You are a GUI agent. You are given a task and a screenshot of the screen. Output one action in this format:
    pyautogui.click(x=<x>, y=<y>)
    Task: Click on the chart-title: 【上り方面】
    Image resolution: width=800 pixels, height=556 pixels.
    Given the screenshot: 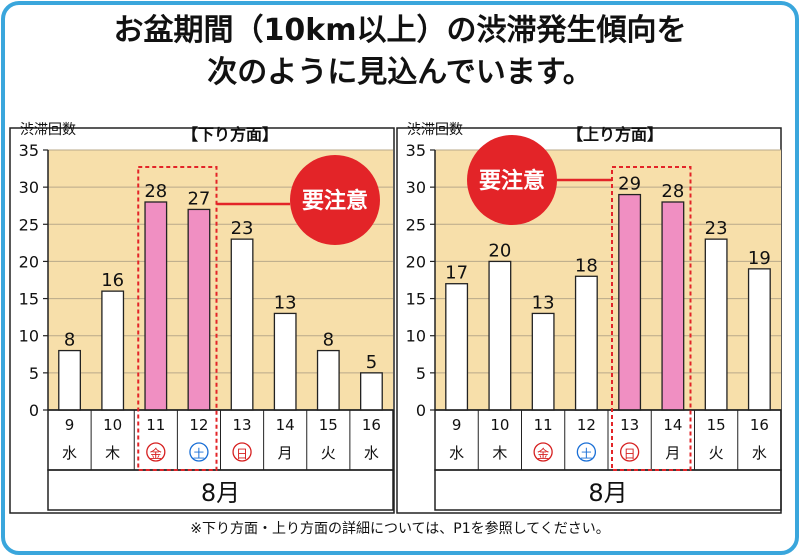 What is the action you would take?
    pyautogui.click(x=615, y=134)
    